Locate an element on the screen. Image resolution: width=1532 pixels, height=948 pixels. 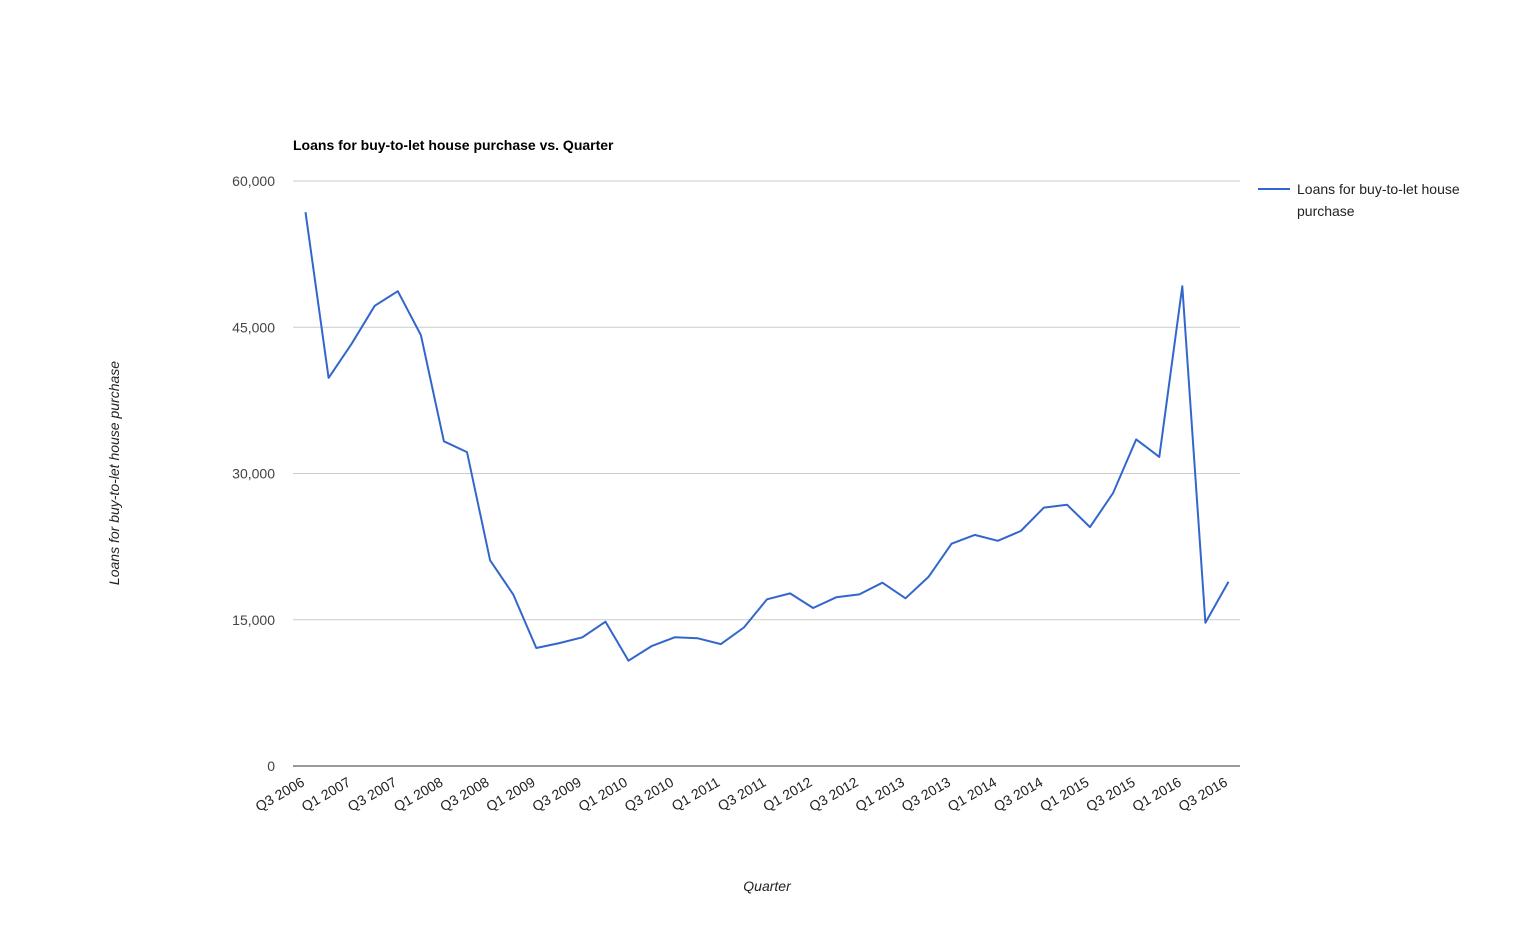
x-tick-label: Q3 2015 is located at coordinates (1110, 794).